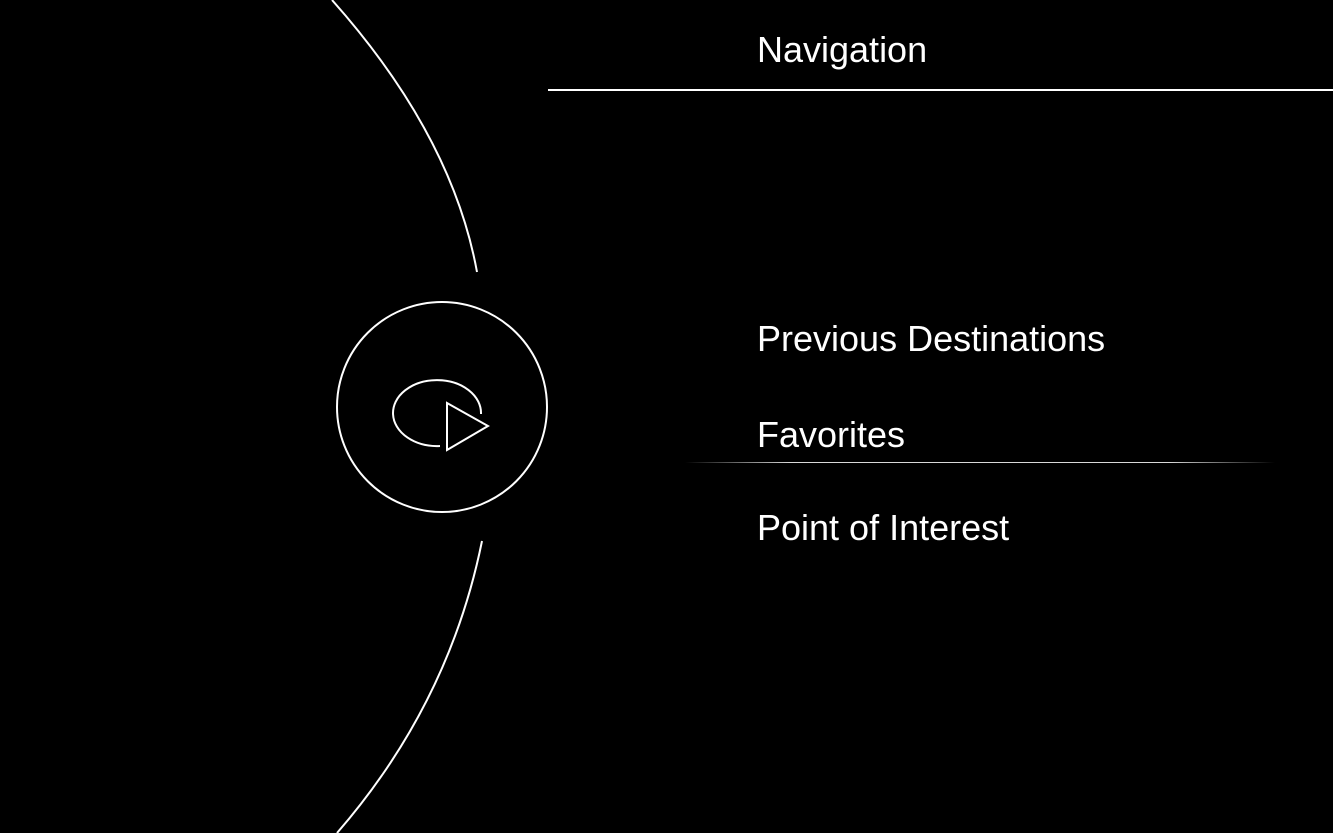 The width and height of the screenshot is (1333, 833). I want to click on menu-item-previous-destinations: Previous Destinations, so click(931, 338).